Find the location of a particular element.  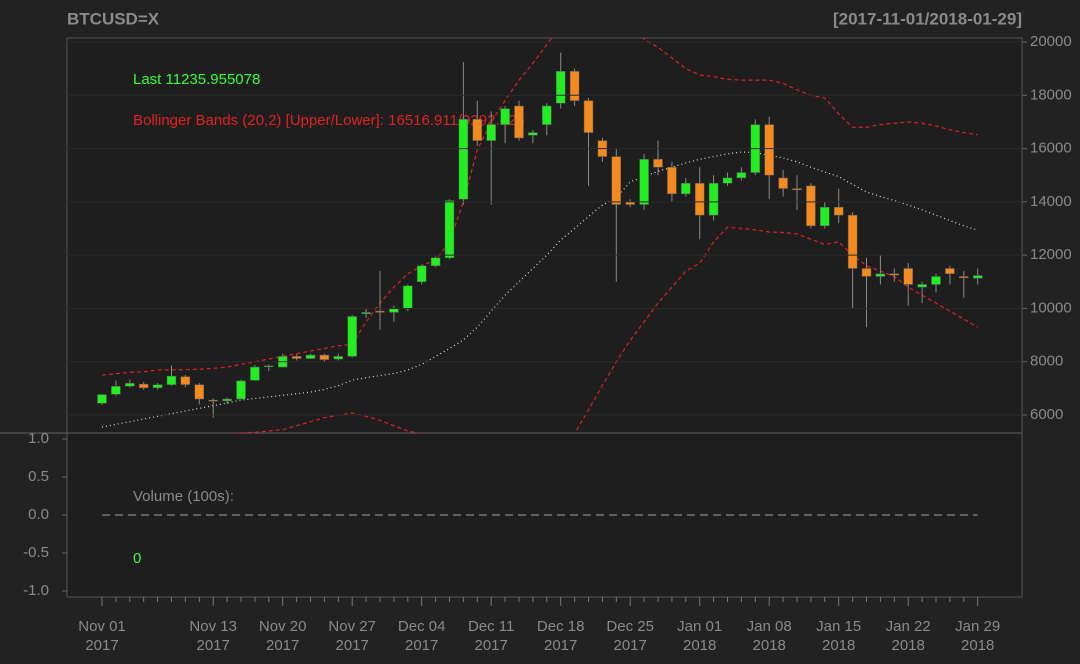

x-tick-label: Dec 11 2017 is located at coordinates (491, 636).